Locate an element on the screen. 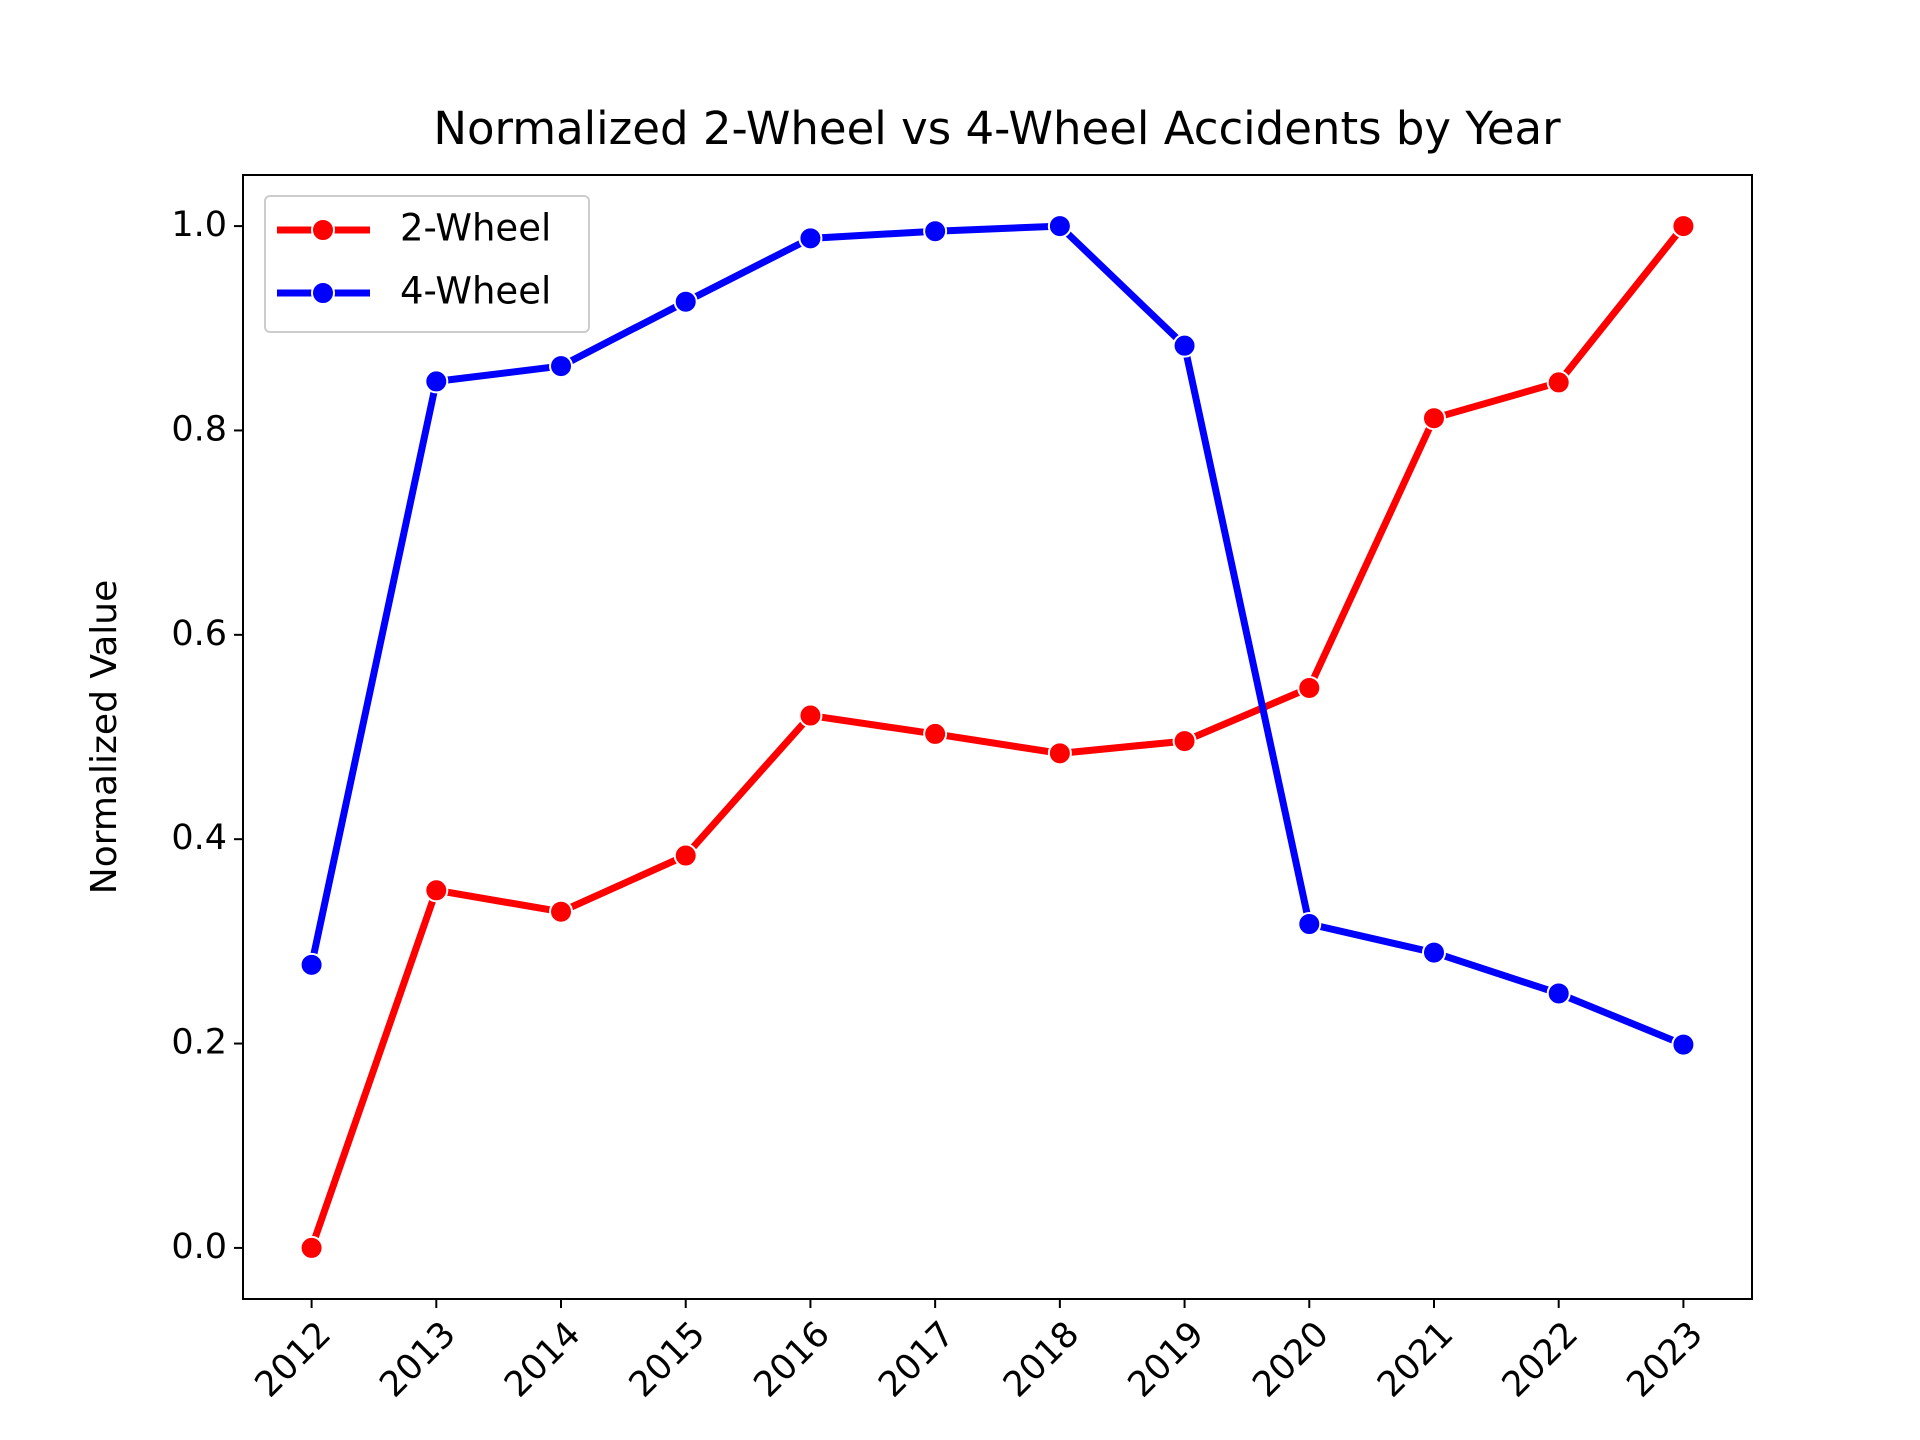 The image size is (1920, 1440). x-tick-label: 2019 is located at coordinates (1166, 1359).